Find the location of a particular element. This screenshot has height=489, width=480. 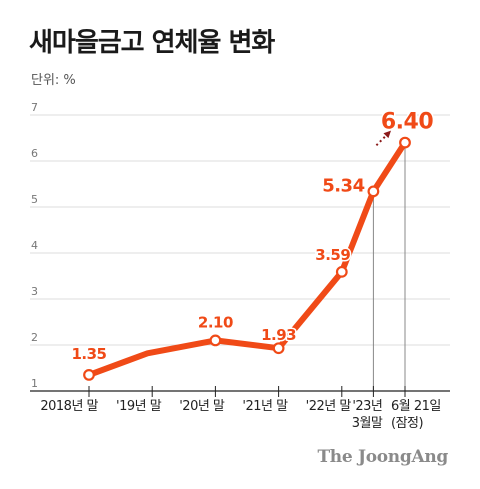

data-label: 1.93 is located at coordinates (278, 335).